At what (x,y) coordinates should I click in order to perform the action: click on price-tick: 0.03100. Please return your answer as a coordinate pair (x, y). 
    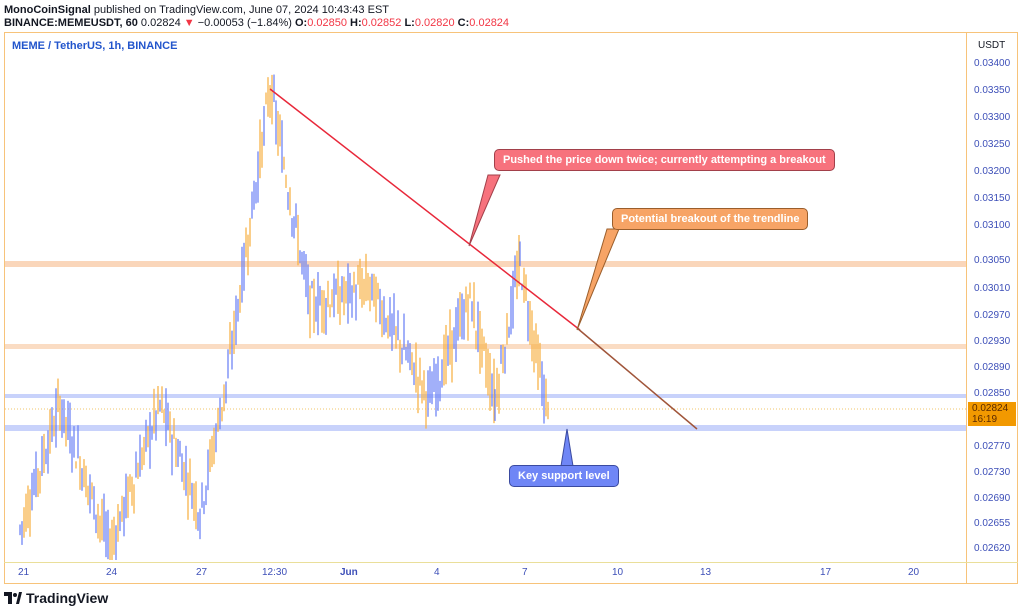
    Looking at the image, I should click on (992, 225).